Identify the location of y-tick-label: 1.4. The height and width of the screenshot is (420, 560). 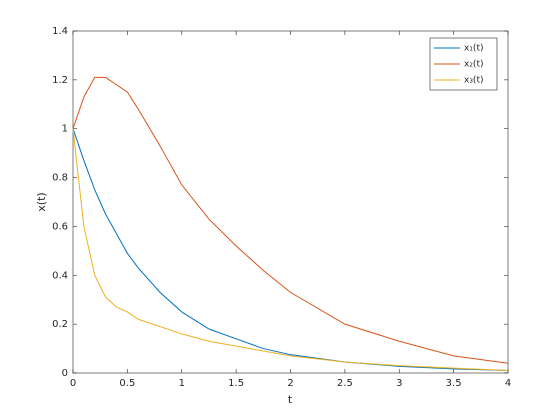
(60, 31).